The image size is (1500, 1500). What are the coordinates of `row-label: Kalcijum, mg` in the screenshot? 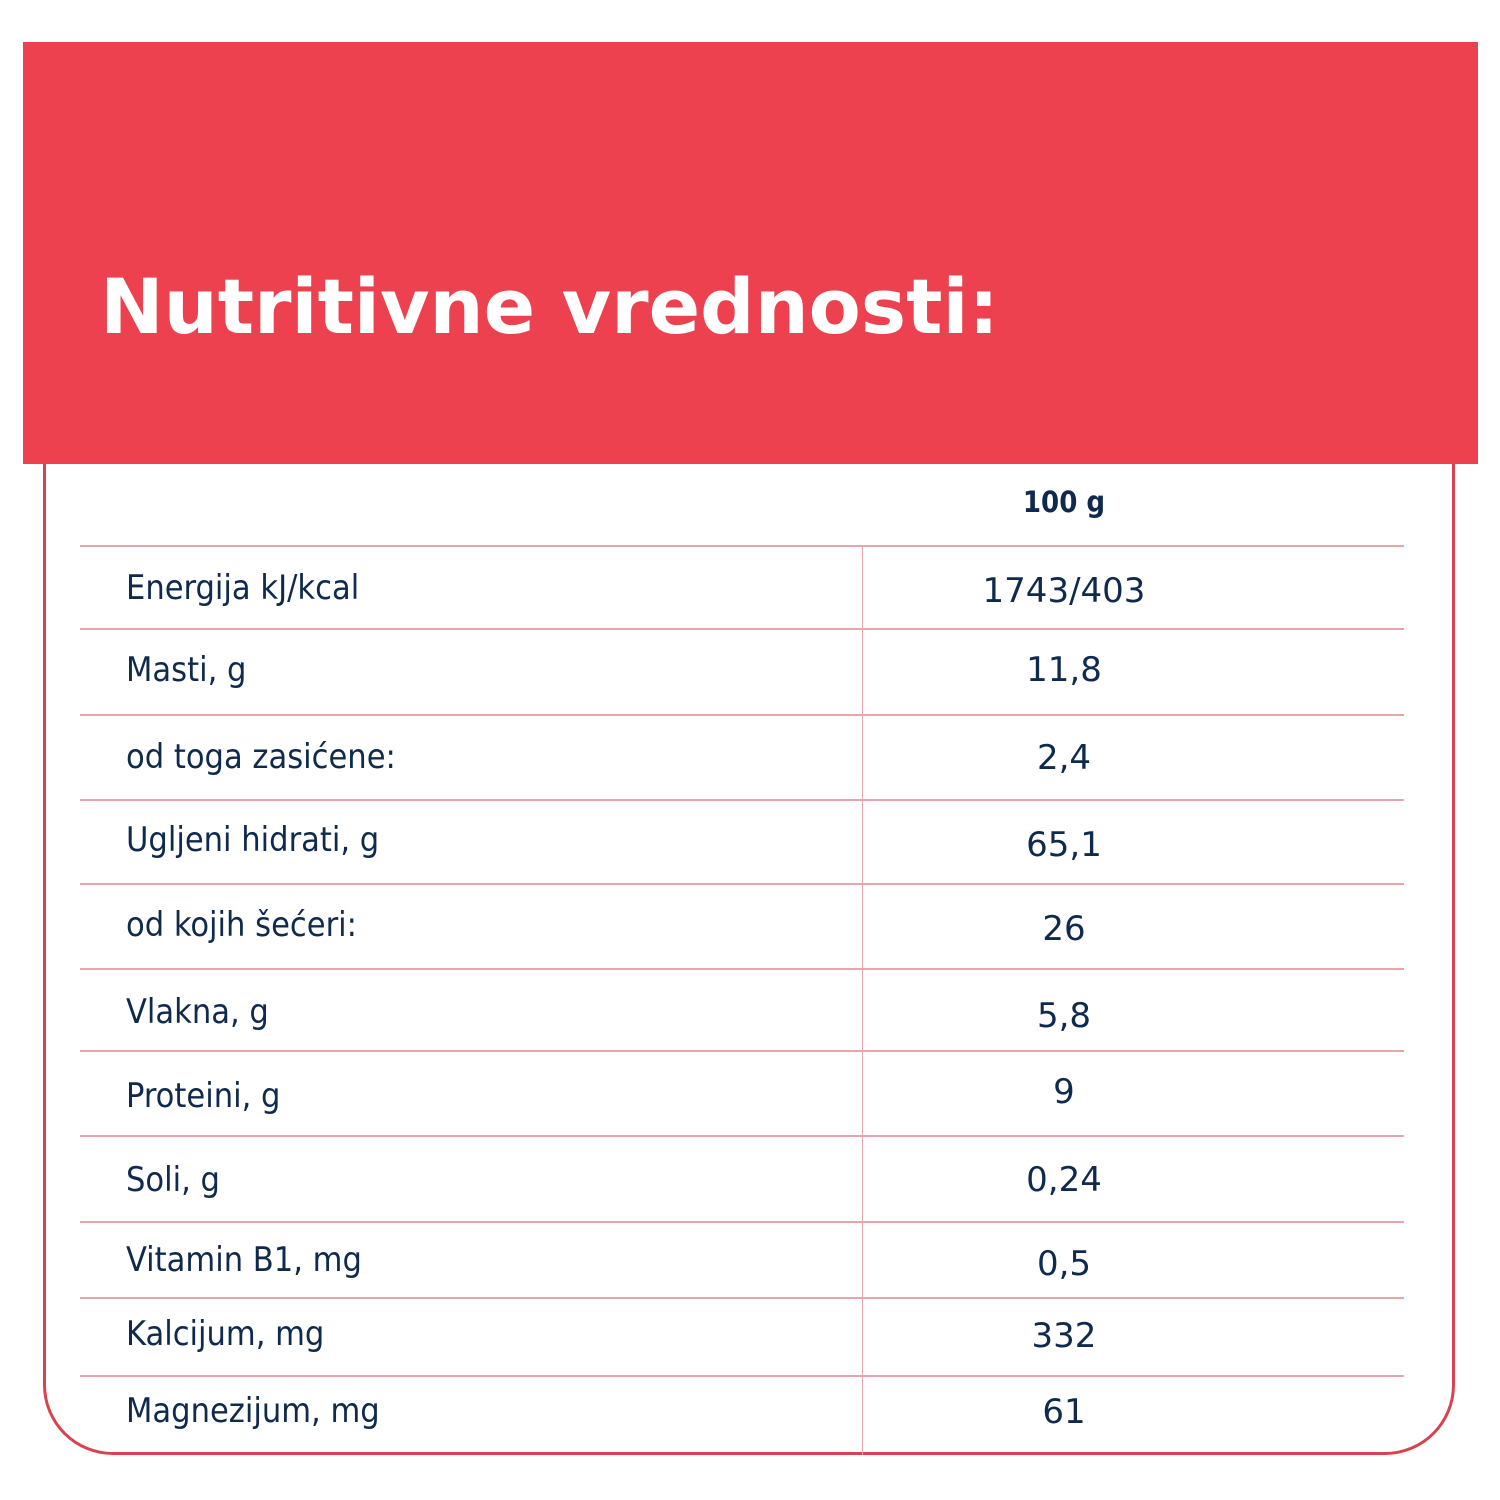 It's located at (225, 1334).